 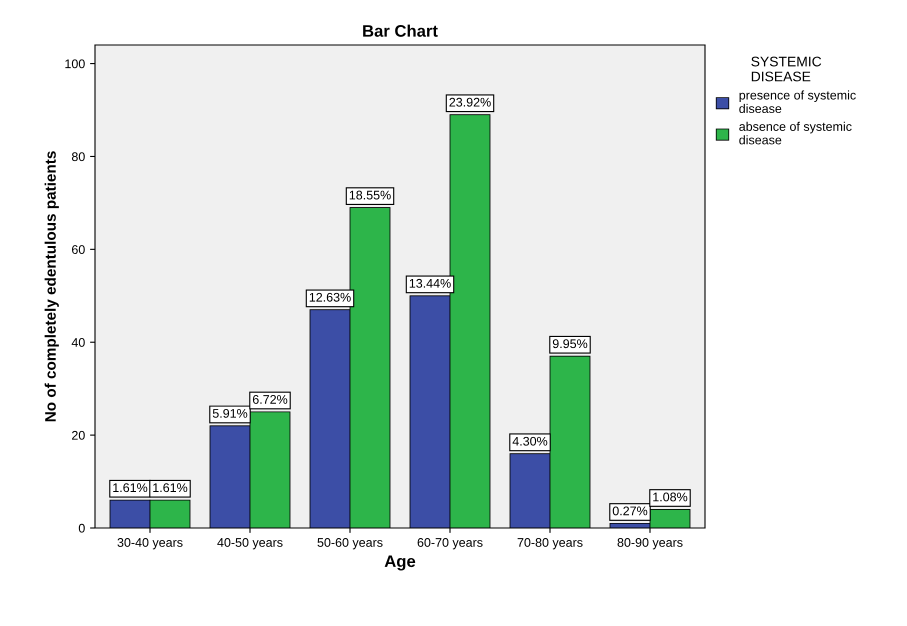 What do you see at coordinates (330, 297) in the screenshot?
I see `annotation: 12.63%` at bounding box center [330, 297].